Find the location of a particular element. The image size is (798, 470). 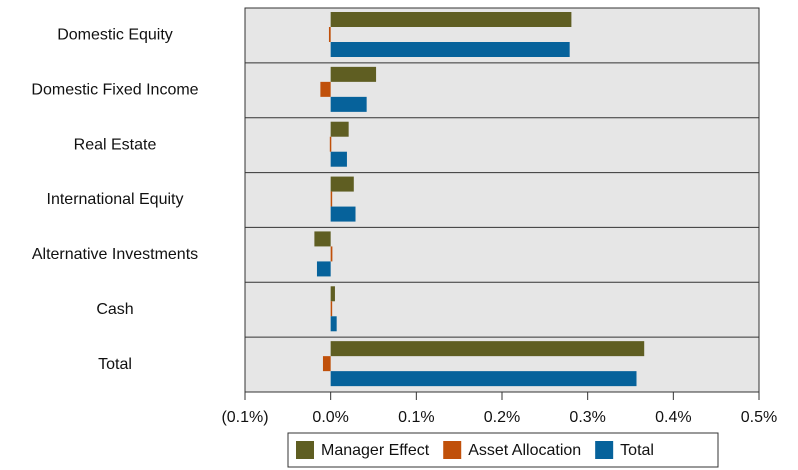

legend-label: Total is located at coordinates (637, 450).